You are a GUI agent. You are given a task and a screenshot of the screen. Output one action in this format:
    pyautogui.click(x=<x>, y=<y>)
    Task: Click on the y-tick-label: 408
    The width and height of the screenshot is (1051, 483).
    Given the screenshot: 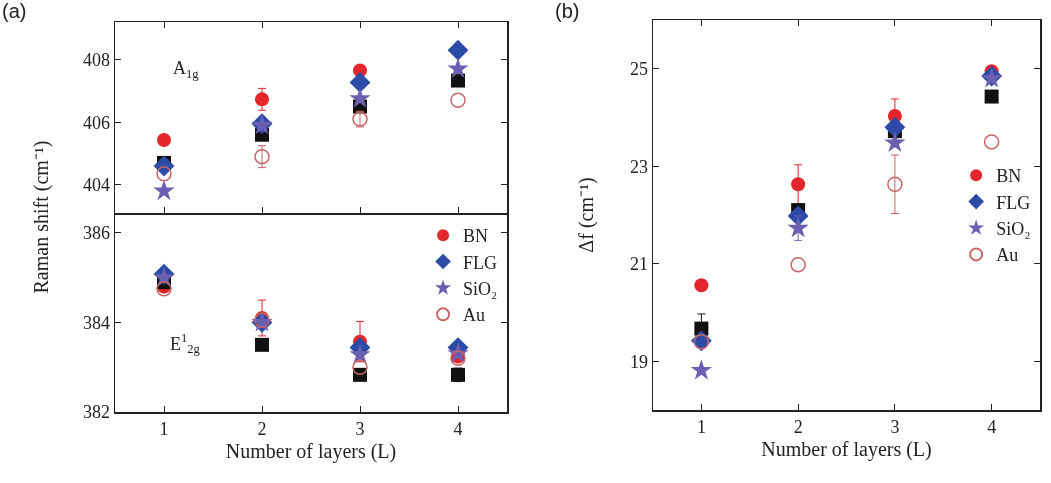 What is the action you would take?
    pyautogui.click(x=96, y=59)
    